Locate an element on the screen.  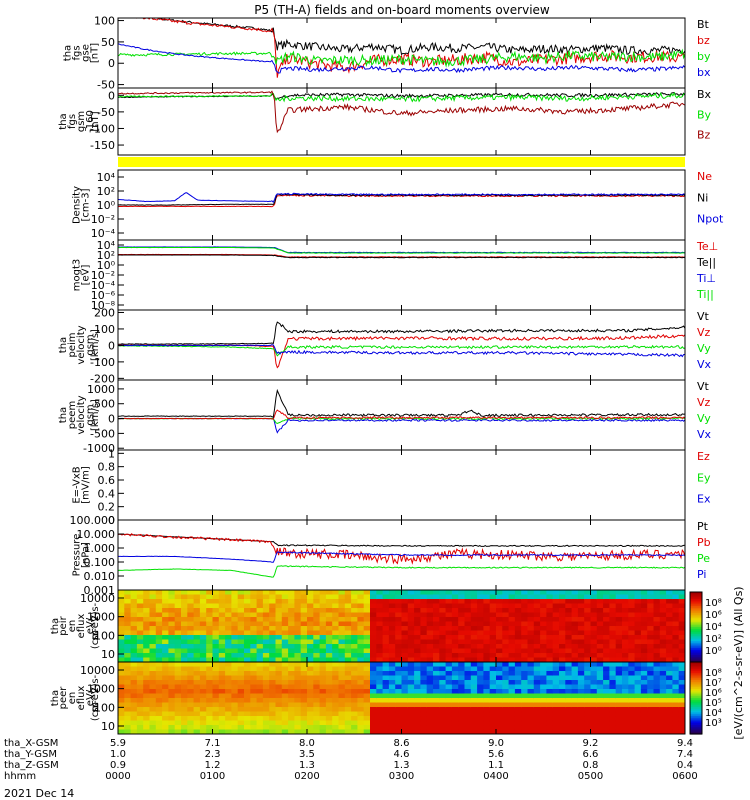
x-tick-value: 0600 is located at coordinates (684, 776).